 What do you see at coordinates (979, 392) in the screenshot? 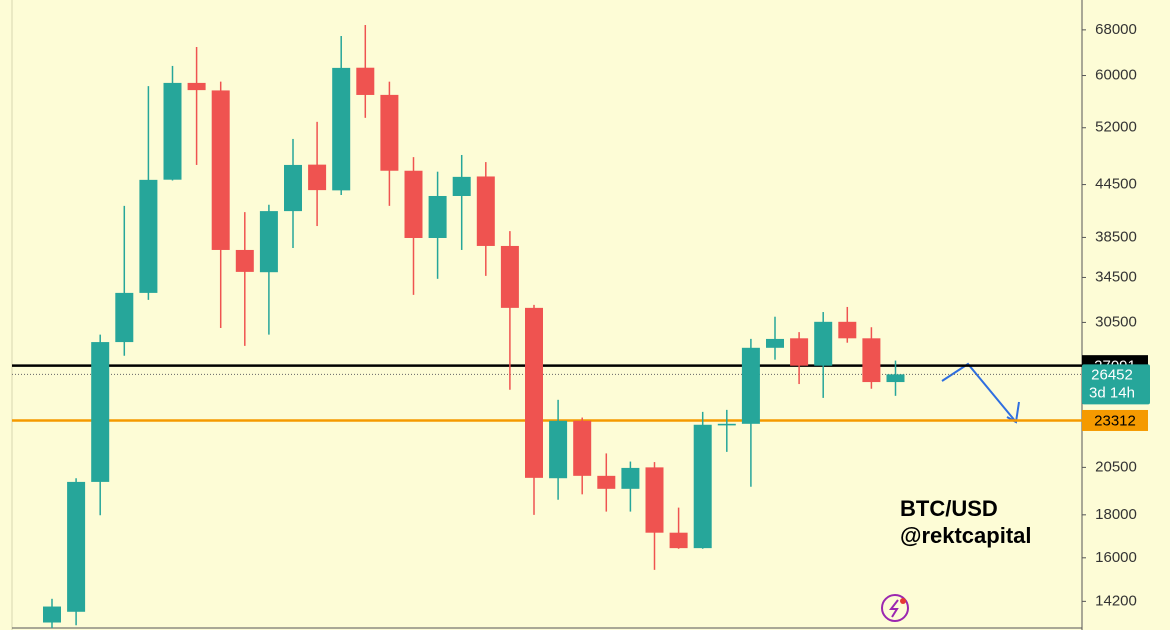
I see `arrow` at bounding box center [979, 392].